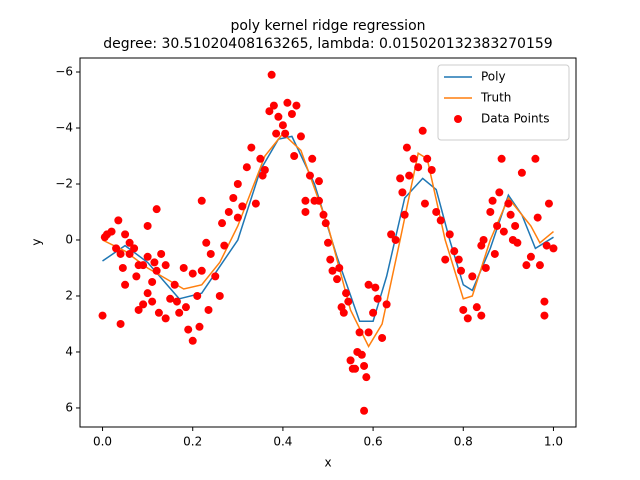 This screenshot has width=640, height=480. Describe the element at coordinates (37, 241) in the screenshot. I see `y-axis-label: y` at that location.